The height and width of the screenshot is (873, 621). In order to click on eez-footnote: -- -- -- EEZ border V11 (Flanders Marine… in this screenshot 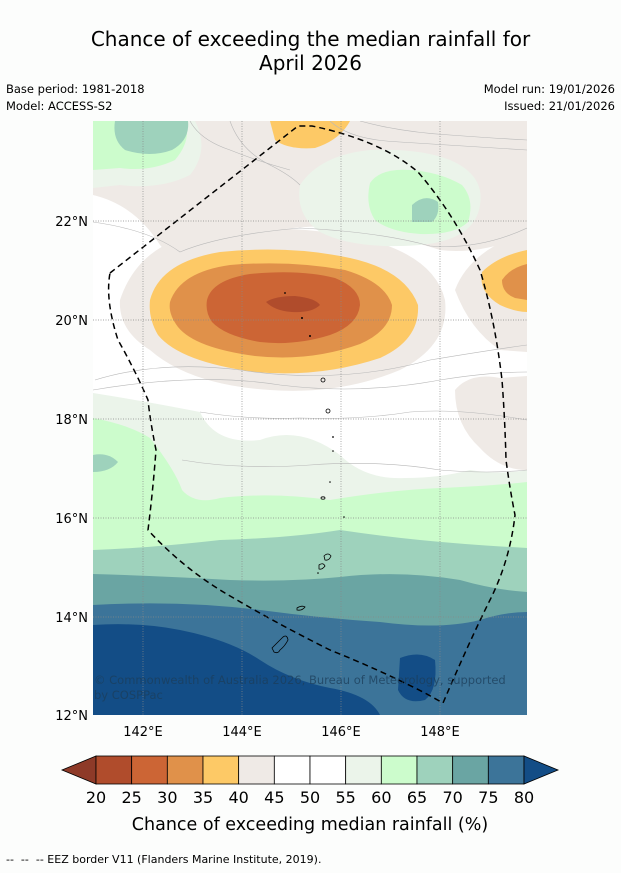, I will do `click(164, 859)`.